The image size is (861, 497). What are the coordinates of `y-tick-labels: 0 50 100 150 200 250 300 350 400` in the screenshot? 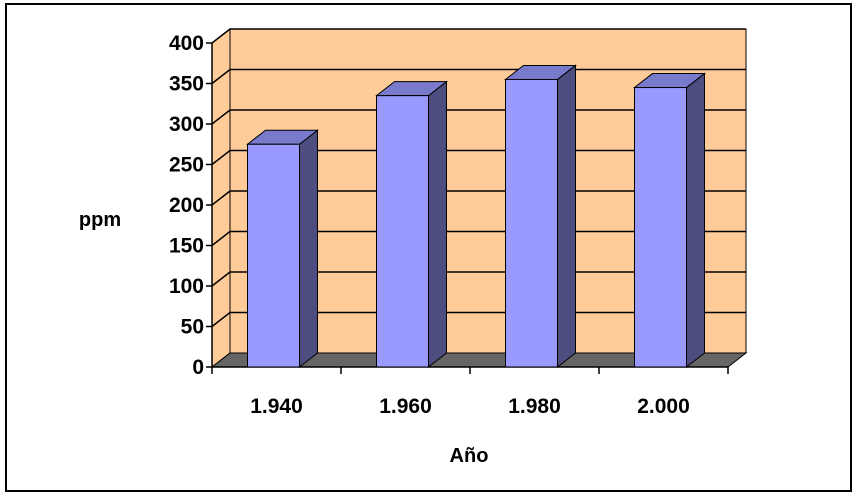 It's located at (186, 205).